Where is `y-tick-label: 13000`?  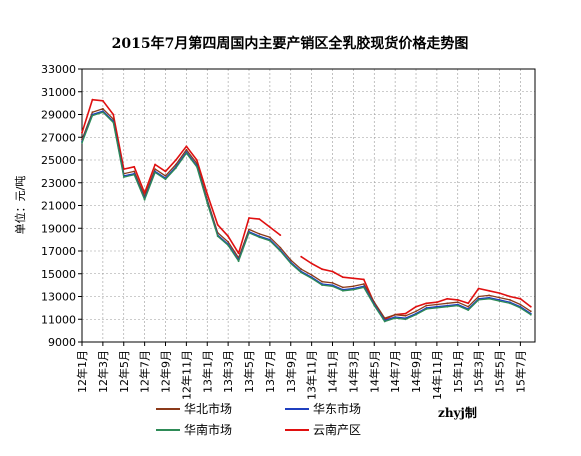 y-tick-label: 13000 is located at coordinates (58, 297).